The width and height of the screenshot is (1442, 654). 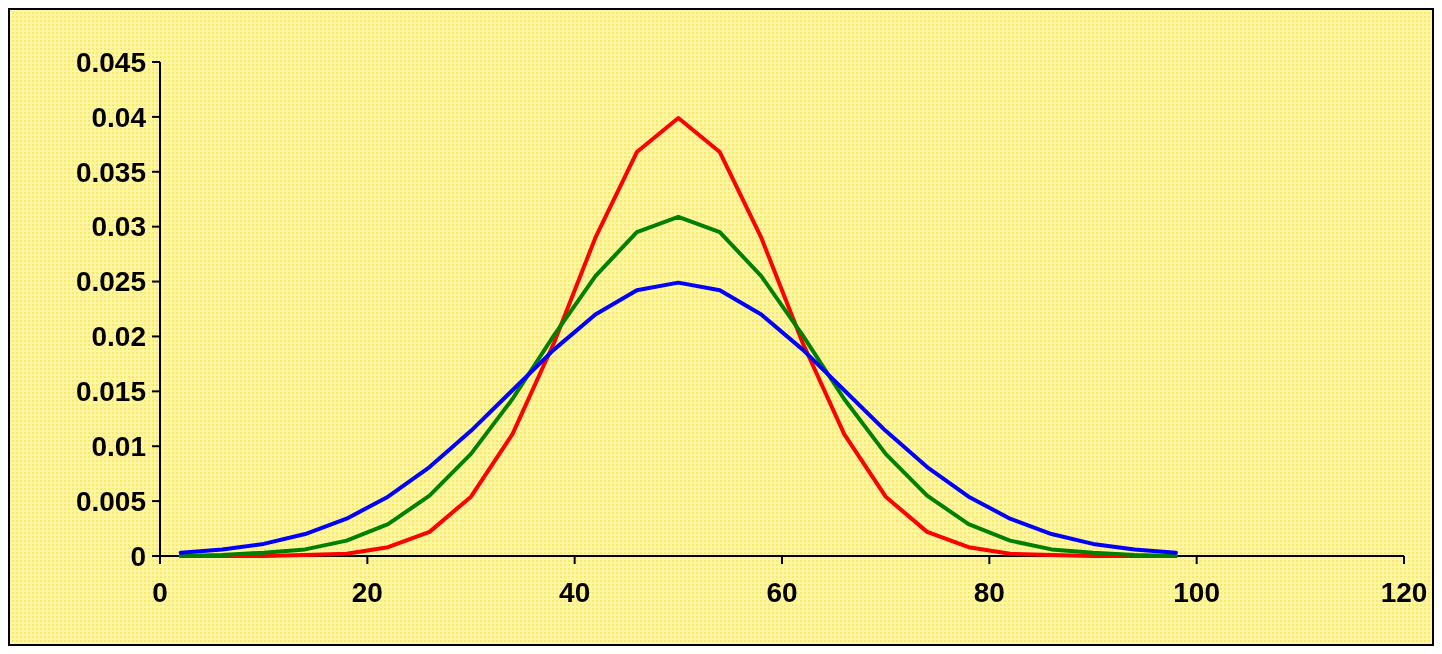 I want to click on y-tick-label: 0.015, so click(x=110, y=392).